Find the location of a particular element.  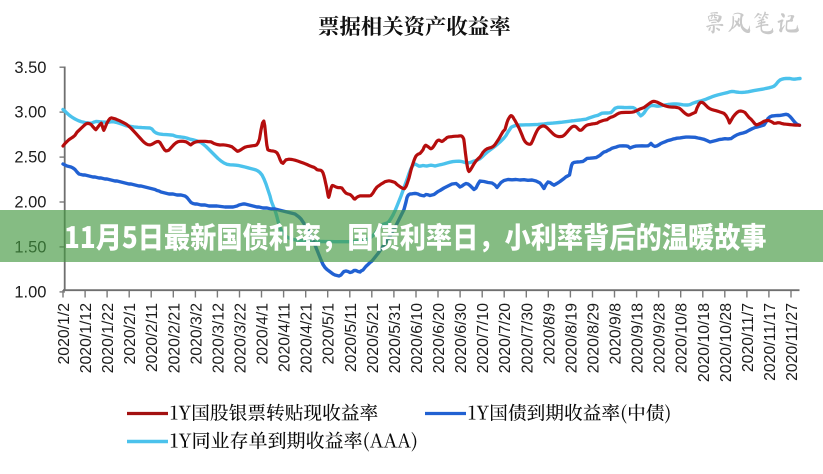

svg-text: 2020/5/21 is located at coordinates (373, 338).